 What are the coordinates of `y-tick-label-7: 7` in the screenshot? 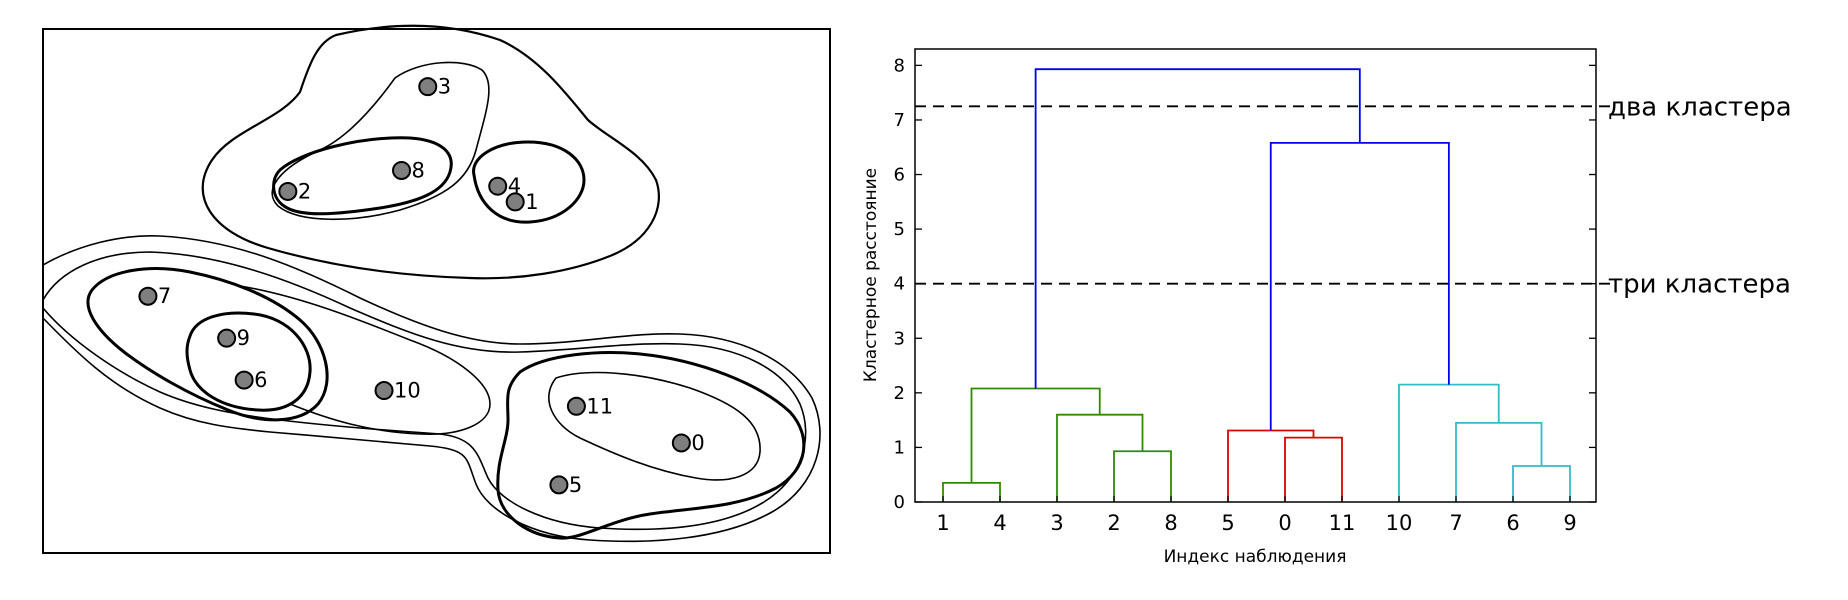 It's located at (899, 120).